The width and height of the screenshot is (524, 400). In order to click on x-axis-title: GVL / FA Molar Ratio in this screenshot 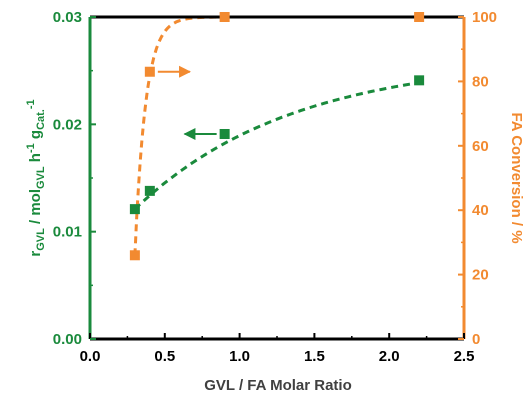, I will do `click(278, 385)`.